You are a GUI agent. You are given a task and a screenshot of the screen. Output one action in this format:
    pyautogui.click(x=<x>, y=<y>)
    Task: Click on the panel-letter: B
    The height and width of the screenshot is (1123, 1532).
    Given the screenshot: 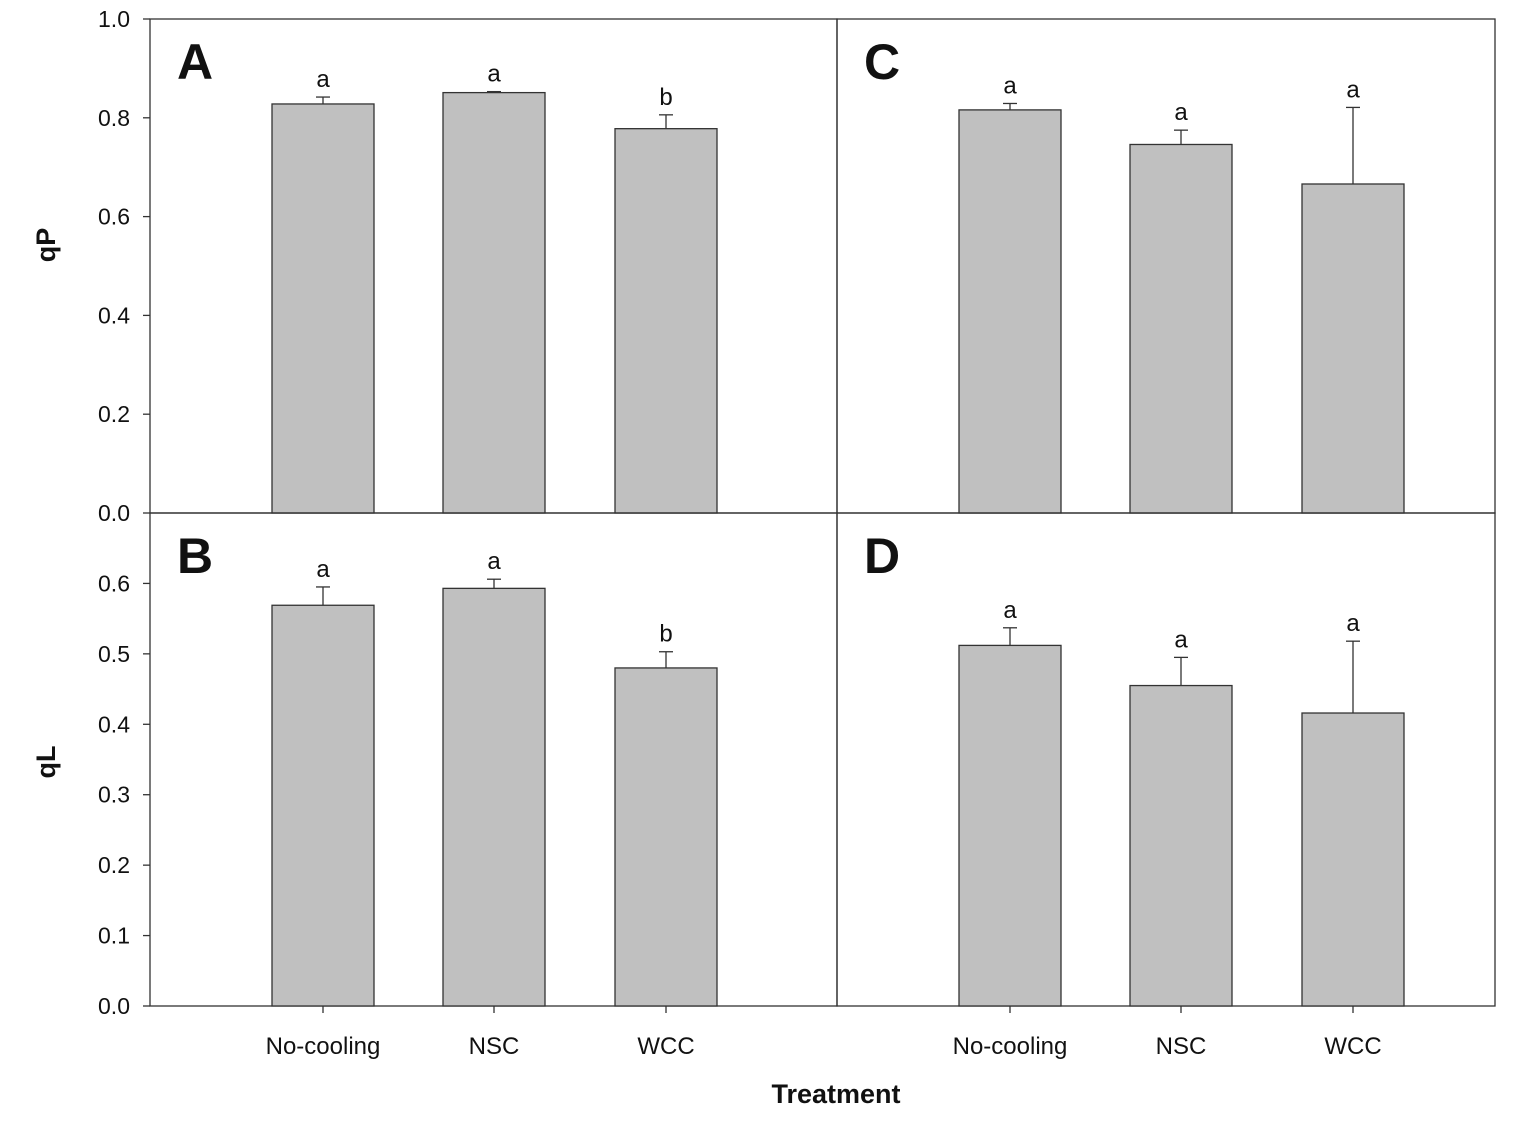 What is the action you would take?
    pyautogui.click(x=195, y=556)
    